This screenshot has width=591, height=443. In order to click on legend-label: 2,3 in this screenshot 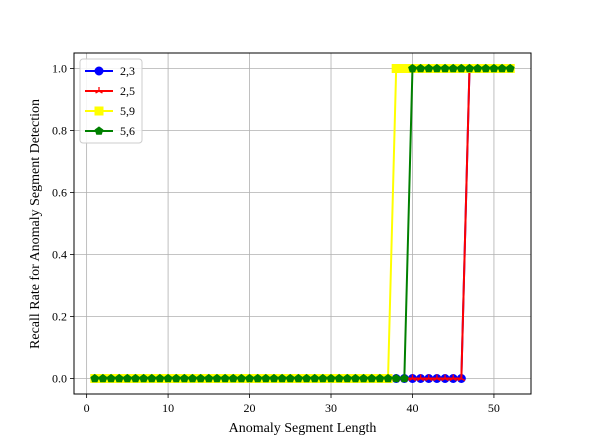, I will do `click(127, 71)`.